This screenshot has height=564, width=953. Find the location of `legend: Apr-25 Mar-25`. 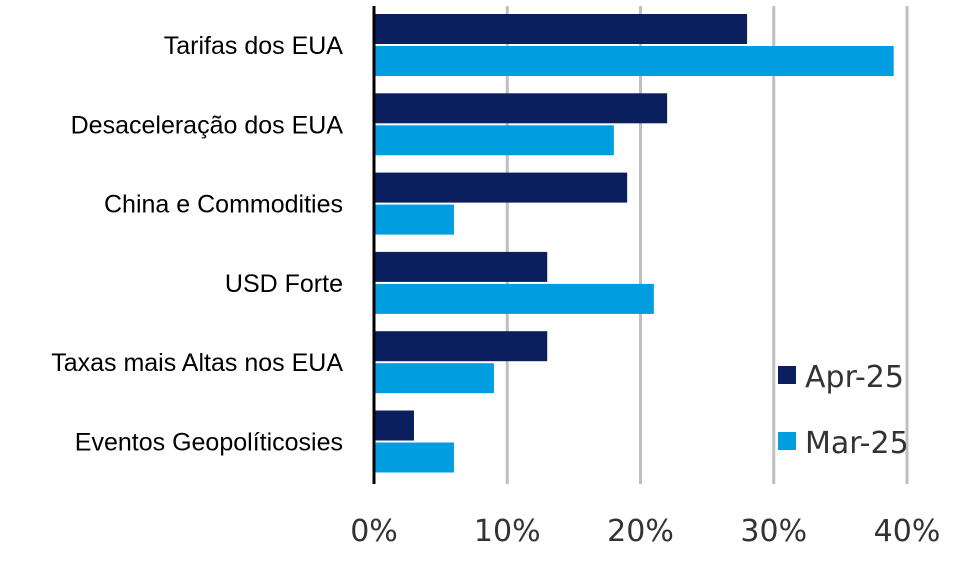

legend: Apr-25 Mar-25 is located at coordinates (843, 410).